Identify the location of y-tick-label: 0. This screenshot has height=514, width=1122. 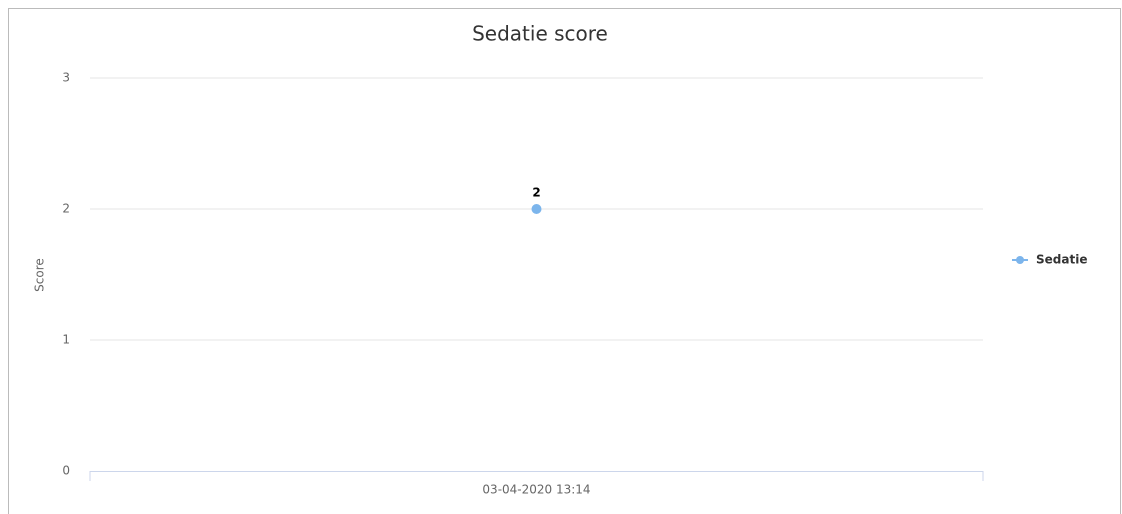
(66, 471).